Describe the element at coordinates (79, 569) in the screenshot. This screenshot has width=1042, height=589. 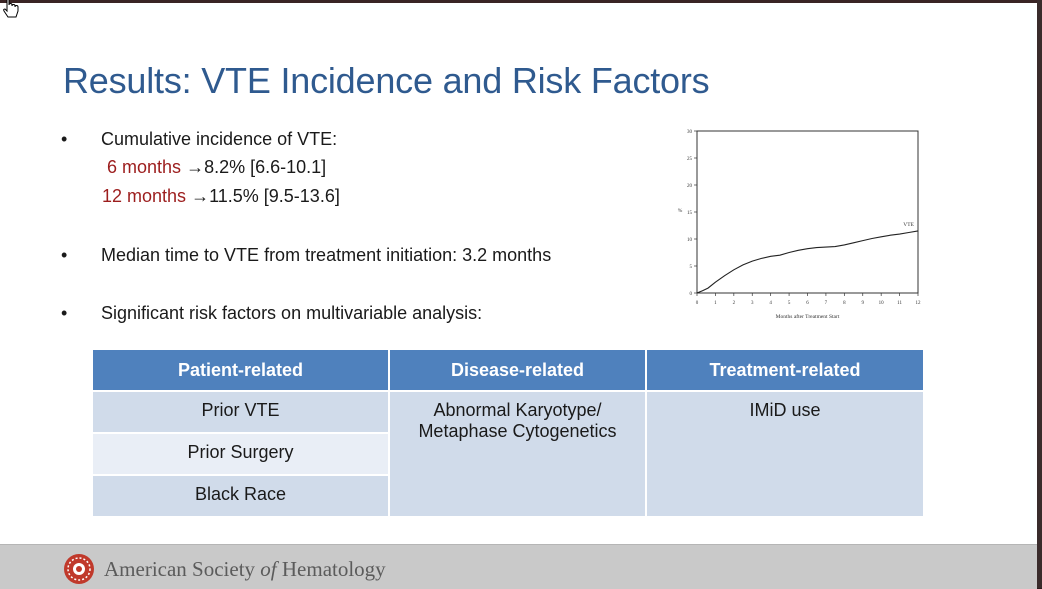
I see `ash-logo-icon` at that location.